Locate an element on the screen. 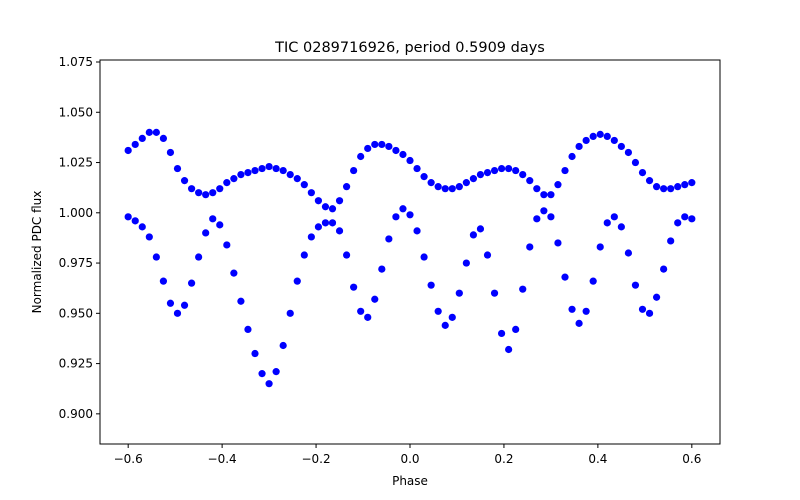 The width and height of the screenshot is (800, 500). x-tick-label: 0.0 is located at coordinates (409, 459).